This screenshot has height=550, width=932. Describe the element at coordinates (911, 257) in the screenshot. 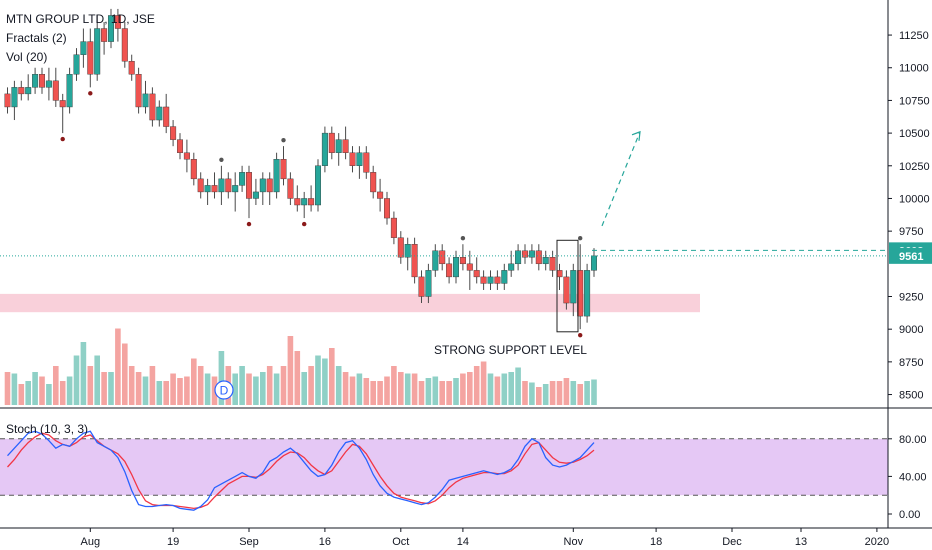

I see `price-tag-label: 9561` at that location.